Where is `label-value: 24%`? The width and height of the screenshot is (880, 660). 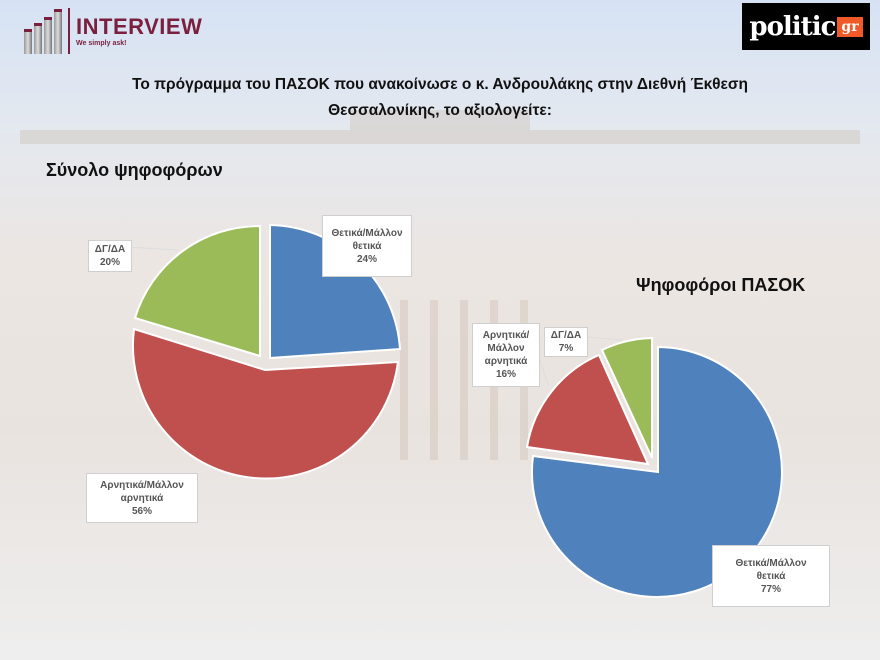 label-value: 24% is located at coordinates (366, 259).